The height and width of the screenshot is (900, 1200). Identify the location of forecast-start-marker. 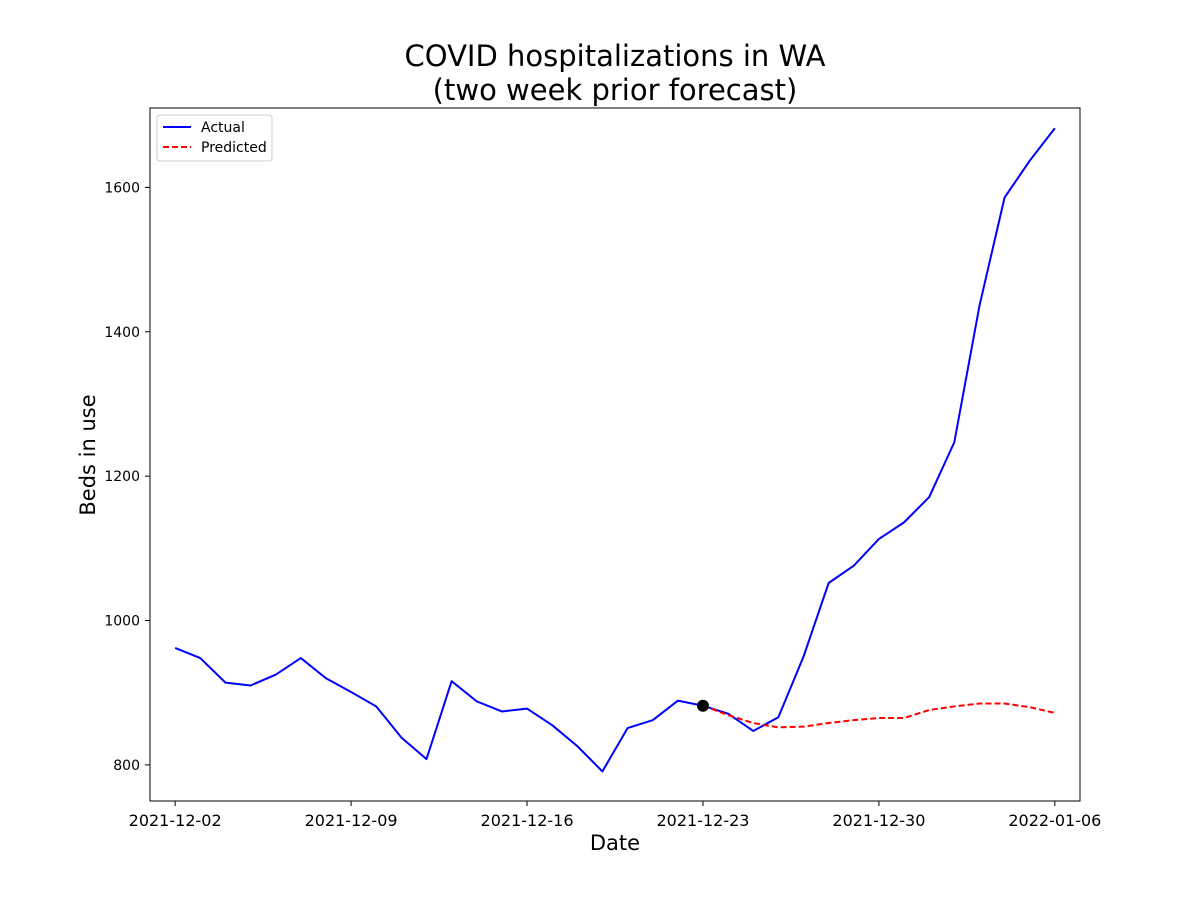
(702, 705).